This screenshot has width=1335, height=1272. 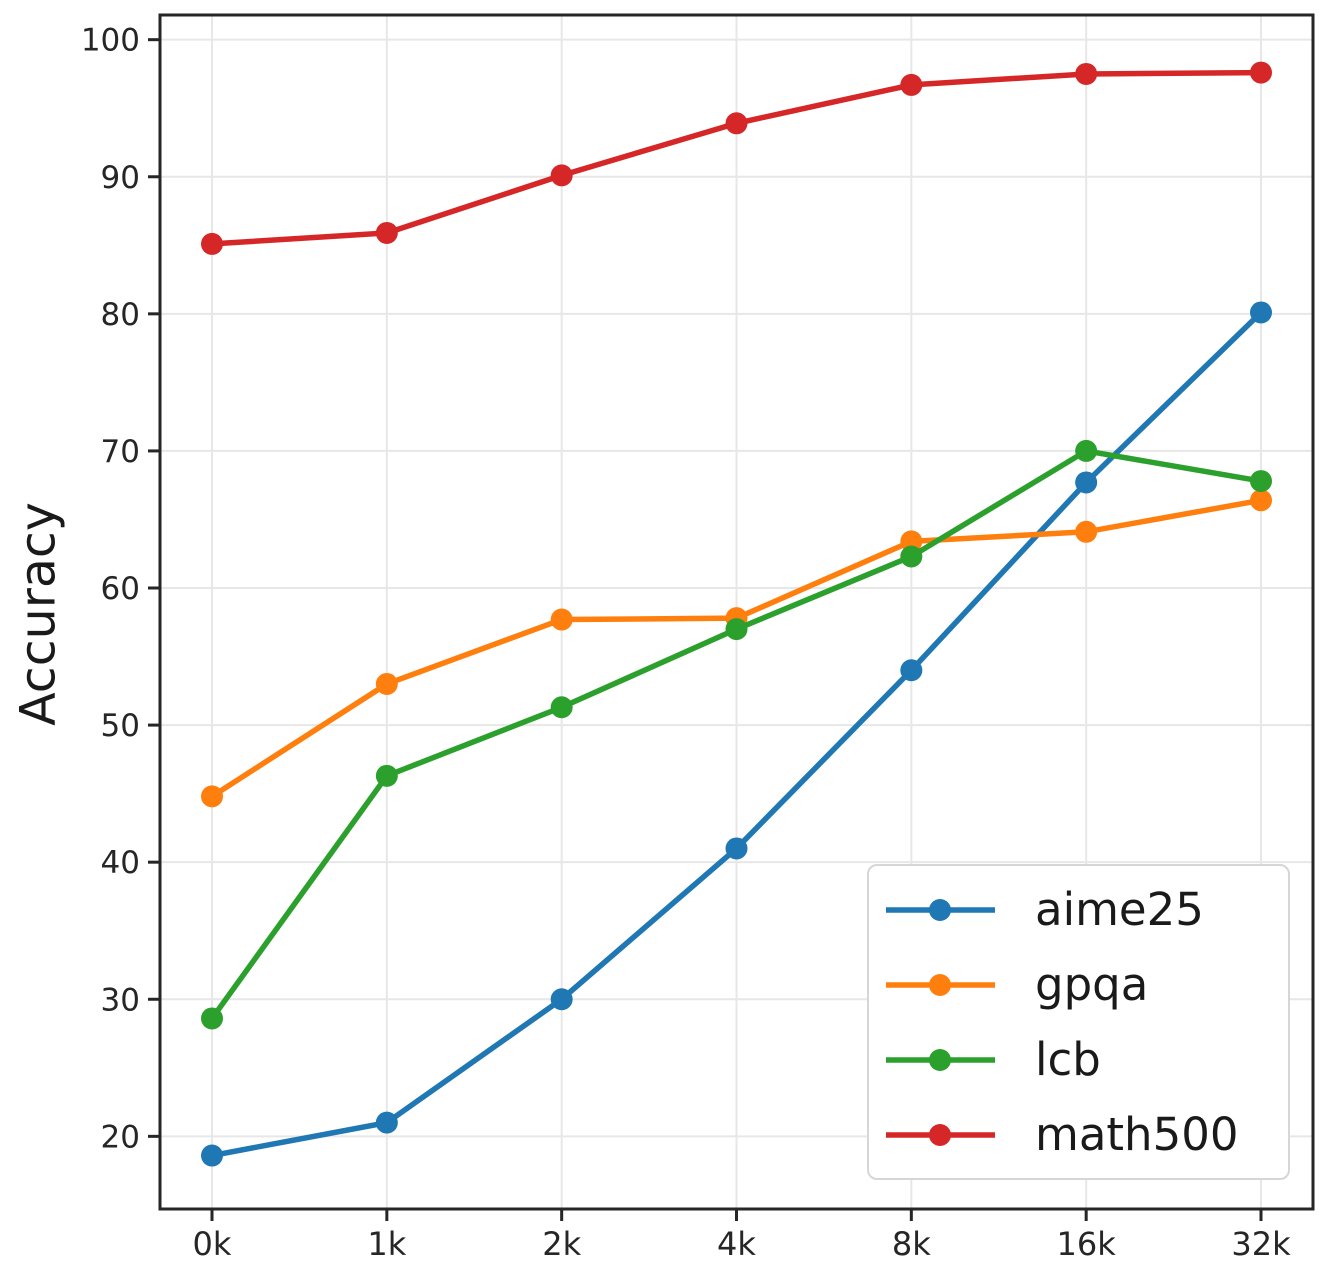 I want to click on x-tick-label-32k: 32k, so click(x=1261, y=1244).